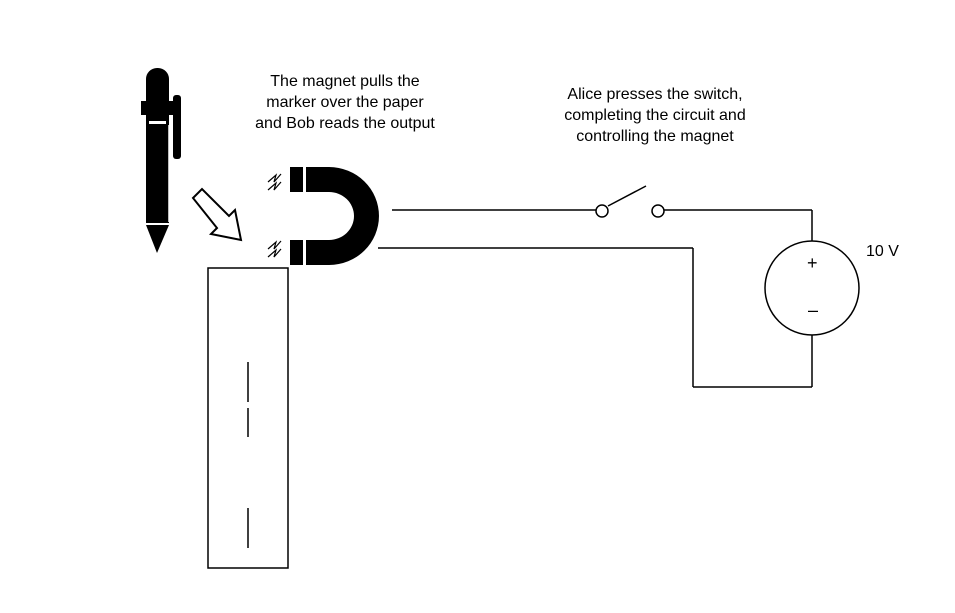 The height and width of the screenshot is (613, 955). What do you see at coordinates (595, 298) in the screenshot?
I see `circuit-wires` at bounding box center [595, 298].